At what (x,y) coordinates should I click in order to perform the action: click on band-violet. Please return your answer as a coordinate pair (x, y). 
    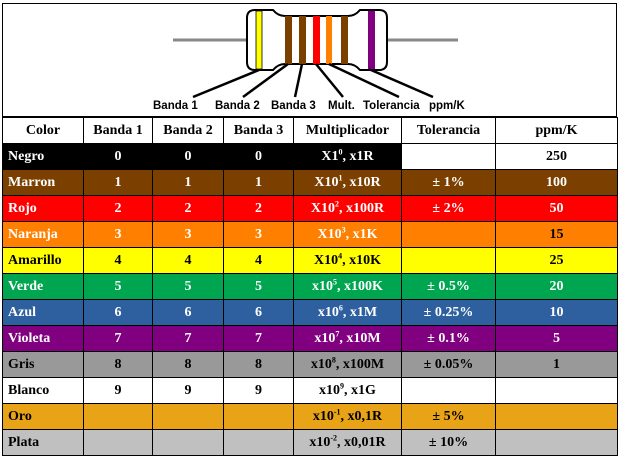
    Looking at the image, I should click on (371, 40).